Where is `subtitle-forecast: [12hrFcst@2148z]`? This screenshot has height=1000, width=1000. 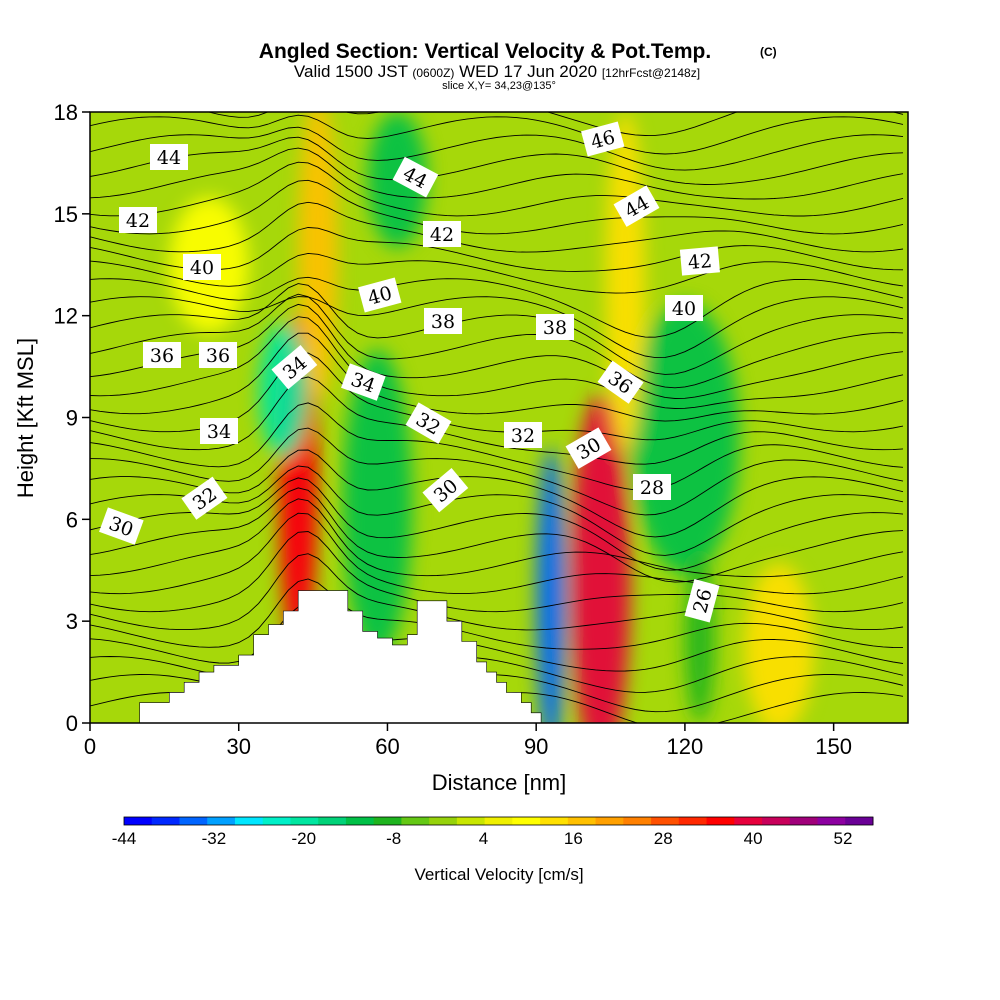
subtitle-forecast: [12hrFcst@2148z] is located at coordinates (651, 73).